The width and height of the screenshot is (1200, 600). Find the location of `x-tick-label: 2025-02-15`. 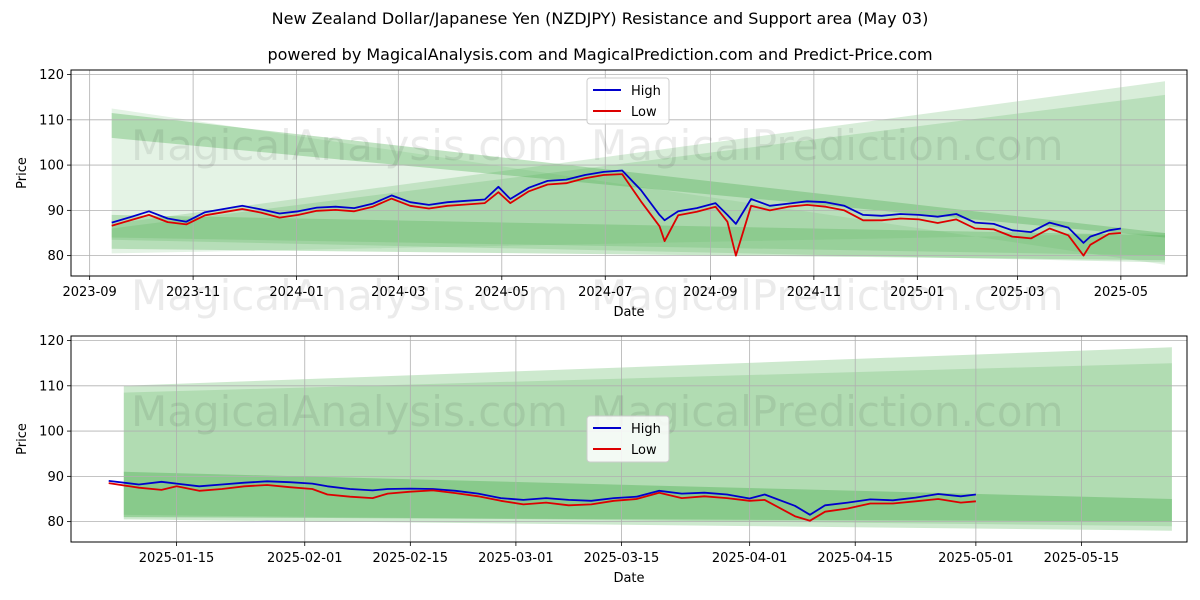

x-tick-label: 2025-02-15 is located at coordinates (411, 558).